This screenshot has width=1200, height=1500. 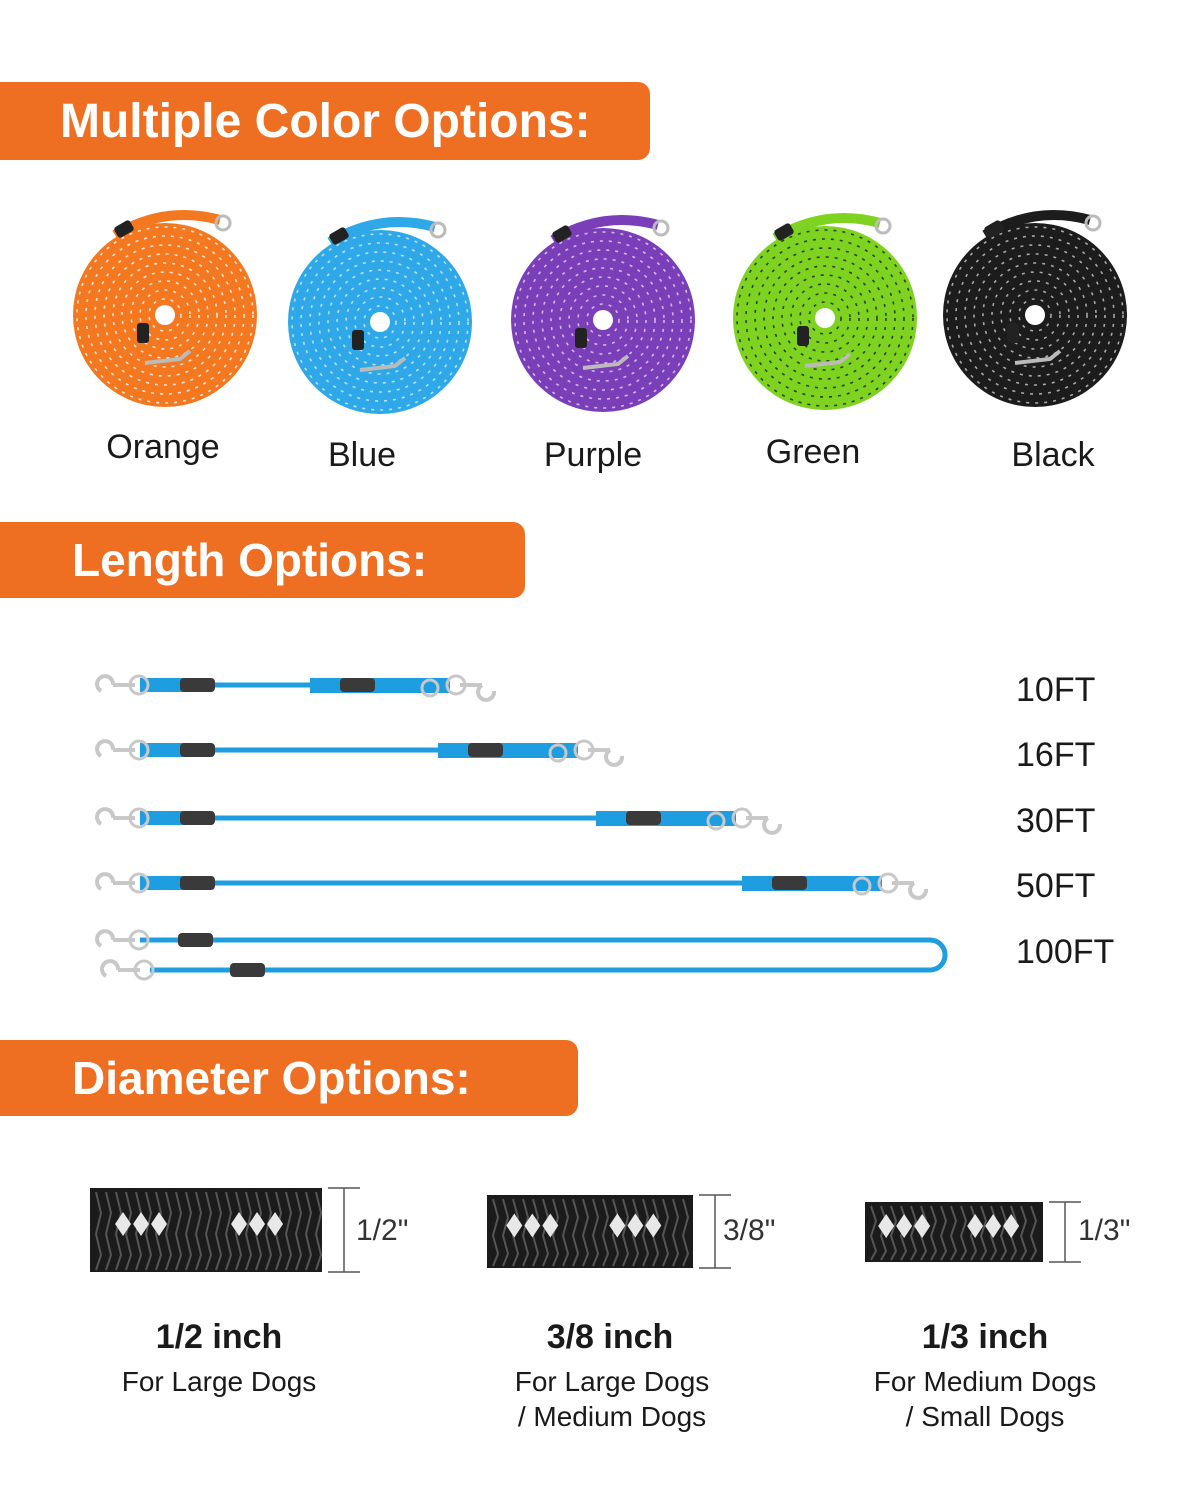 What do you see at coordinates (165, 308) in the screenshot?
I see `leash-coil-orange` at bounding box center [165, 308].